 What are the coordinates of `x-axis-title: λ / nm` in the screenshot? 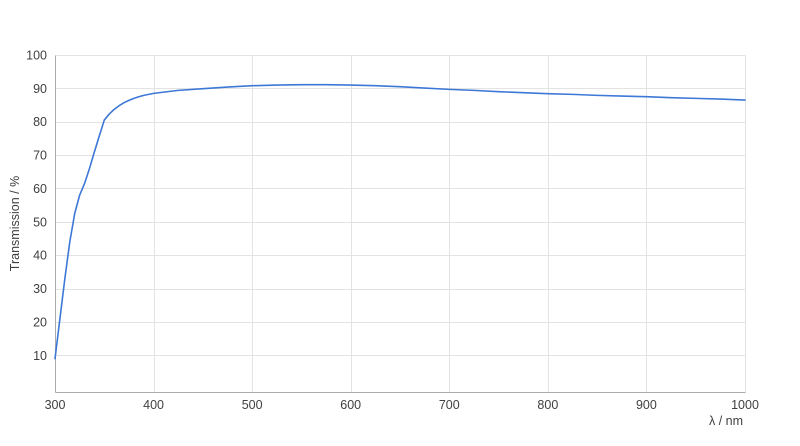 It's located at (726, 421).